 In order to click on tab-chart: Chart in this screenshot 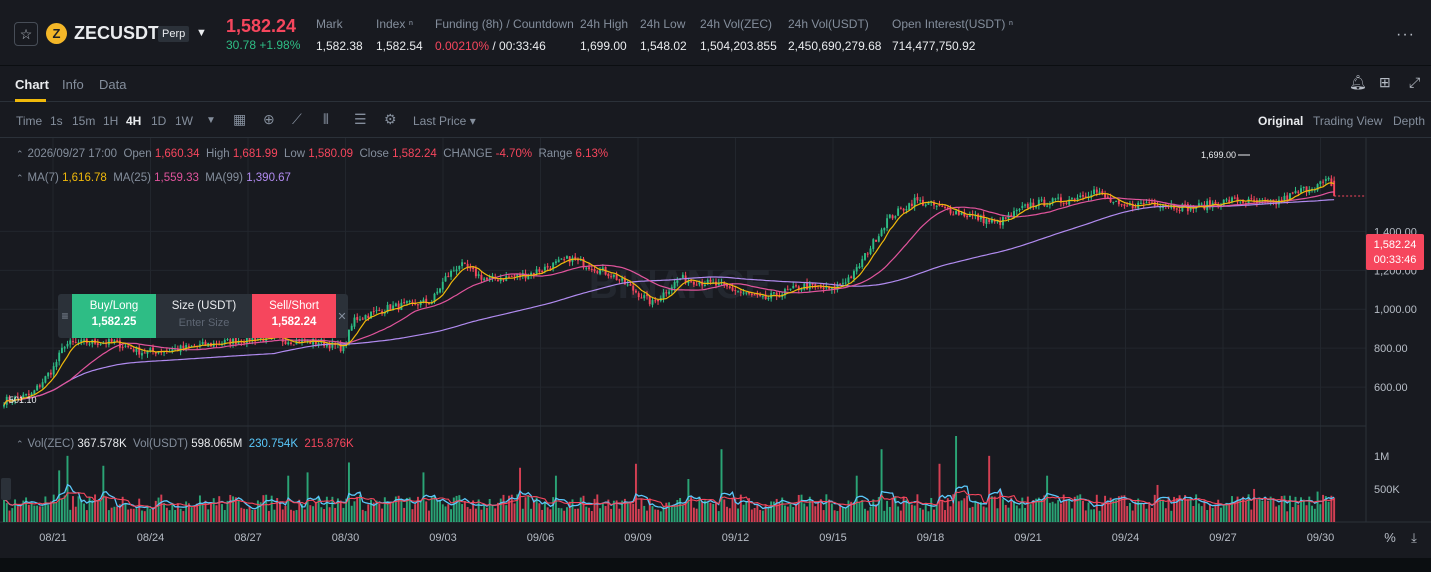, I will do `click(32, 84)`.